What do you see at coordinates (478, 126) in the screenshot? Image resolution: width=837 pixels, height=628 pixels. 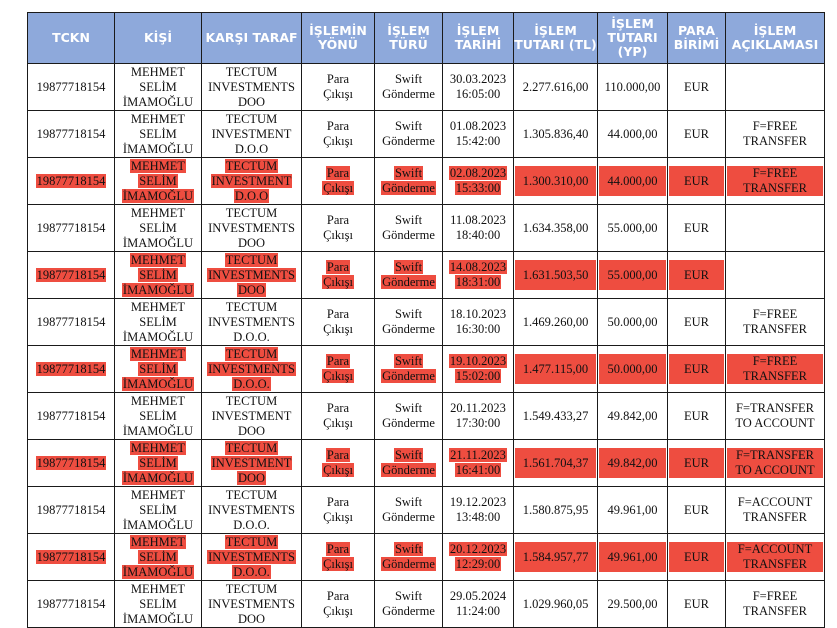 I see `tarih-cell-line: 01.08.2023` at bounding box center [478, 126].